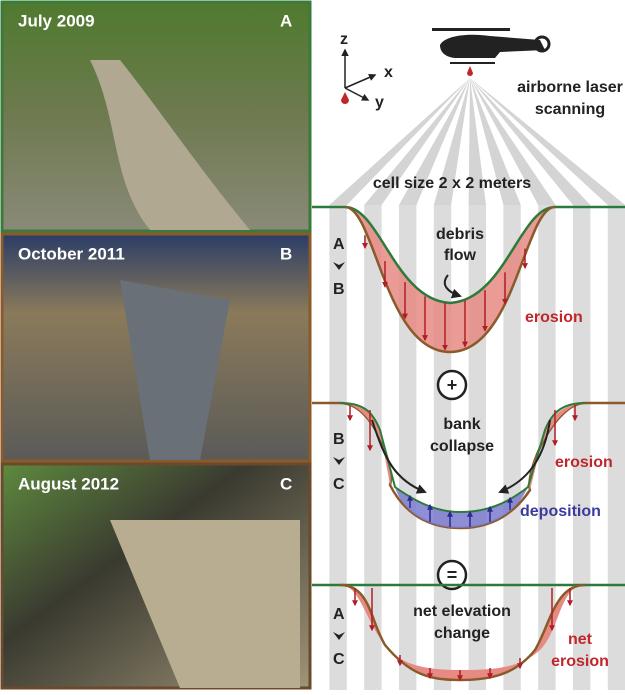 This screenshot has width=625, height=695. What do you see at coordinates (460, 234) in the screenshot?
I see `process-label: debris` at bounding box center [460, 234].